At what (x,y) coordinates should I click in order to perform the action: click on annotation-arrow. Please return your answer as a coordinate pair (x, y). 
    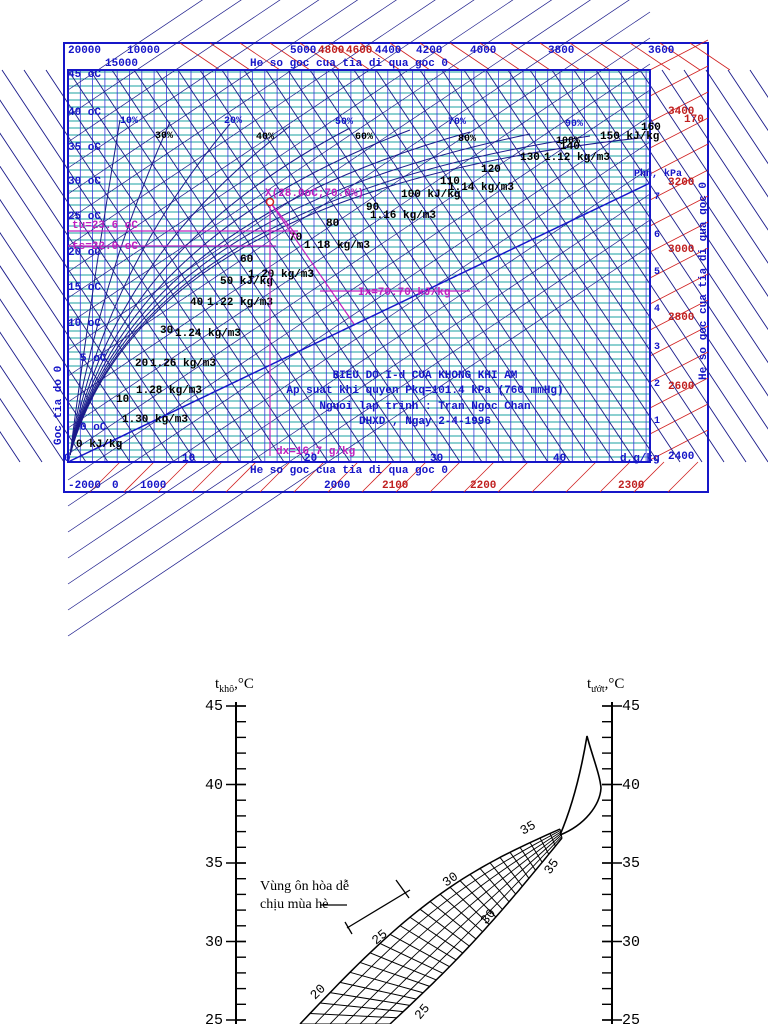
    Looking at the image, I should click on (378, 909).